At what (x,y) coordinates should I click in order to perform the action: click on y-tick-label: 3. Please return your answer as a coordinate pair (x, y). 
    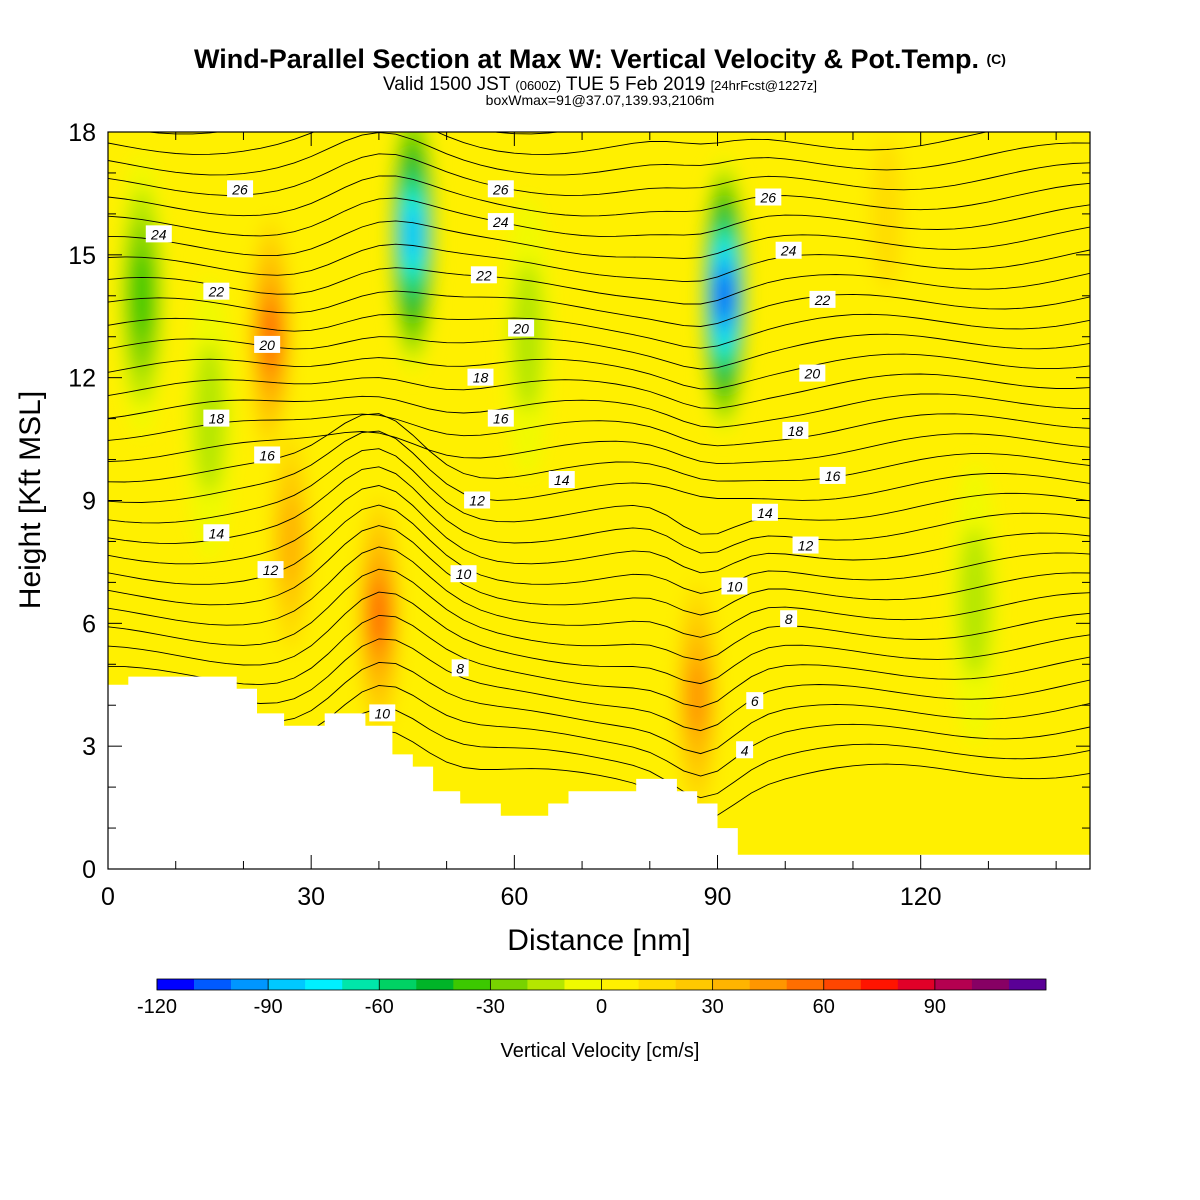
    Looking at the image, I should click on (89, 747).